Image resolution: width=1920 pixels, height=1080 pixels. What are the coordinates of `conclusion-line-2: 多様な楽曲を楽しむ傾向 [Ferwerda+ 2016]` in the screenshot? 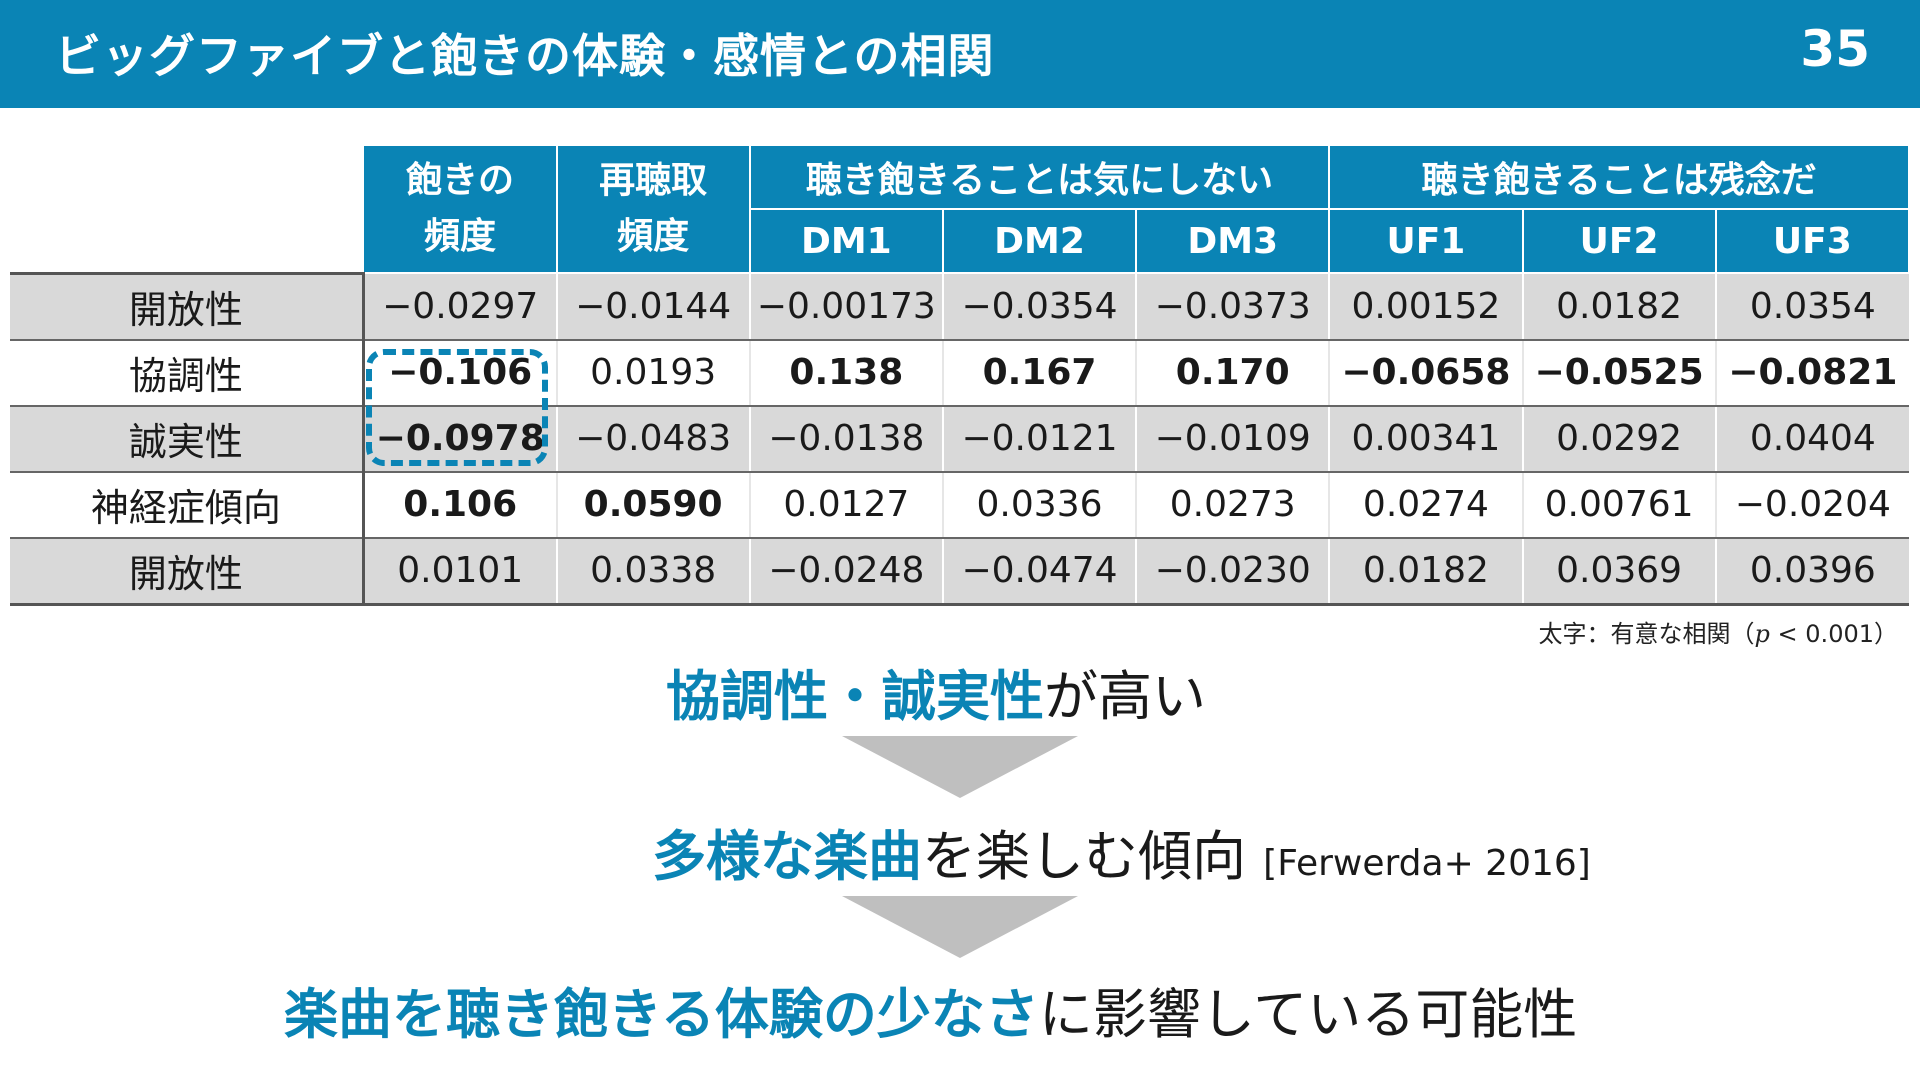 It's located at (1121, 856).